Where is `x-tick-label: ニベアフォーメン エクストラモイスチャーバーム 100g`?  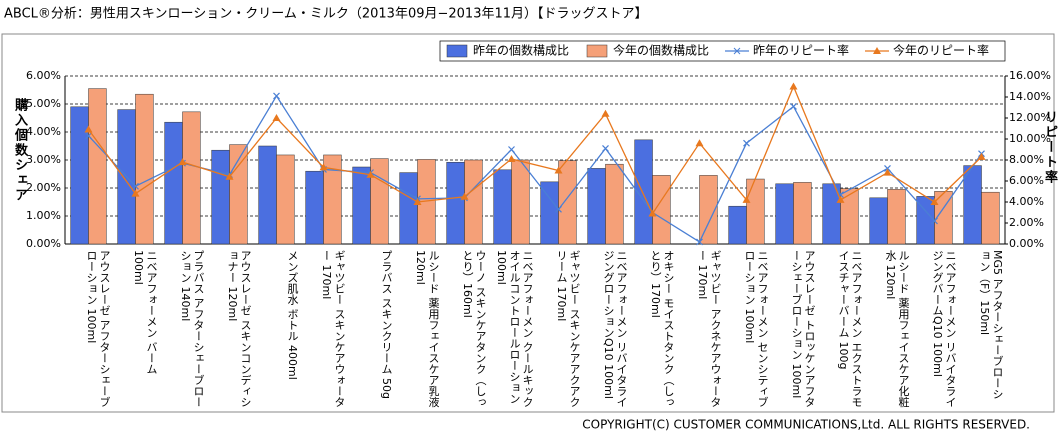
x-tick-label: ニベアフォーメン エクストラモイスチャーバーム 100g is located at coordinates (850, 329).